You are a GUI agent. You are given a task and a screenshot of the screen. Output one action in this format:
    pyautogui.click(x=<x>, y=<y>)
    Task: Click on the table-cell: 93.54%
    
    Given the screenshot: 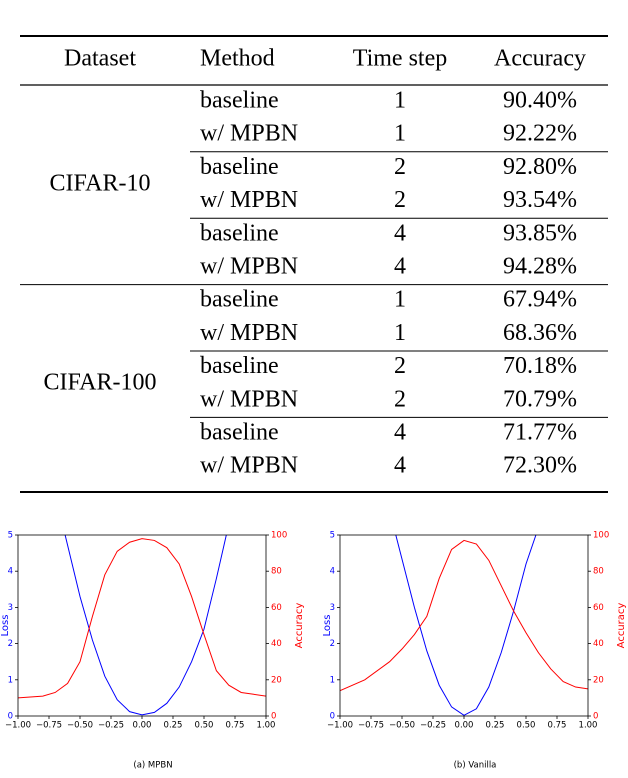 What is the action you would take?
    pyautogui.click(x=540, y=200)
    